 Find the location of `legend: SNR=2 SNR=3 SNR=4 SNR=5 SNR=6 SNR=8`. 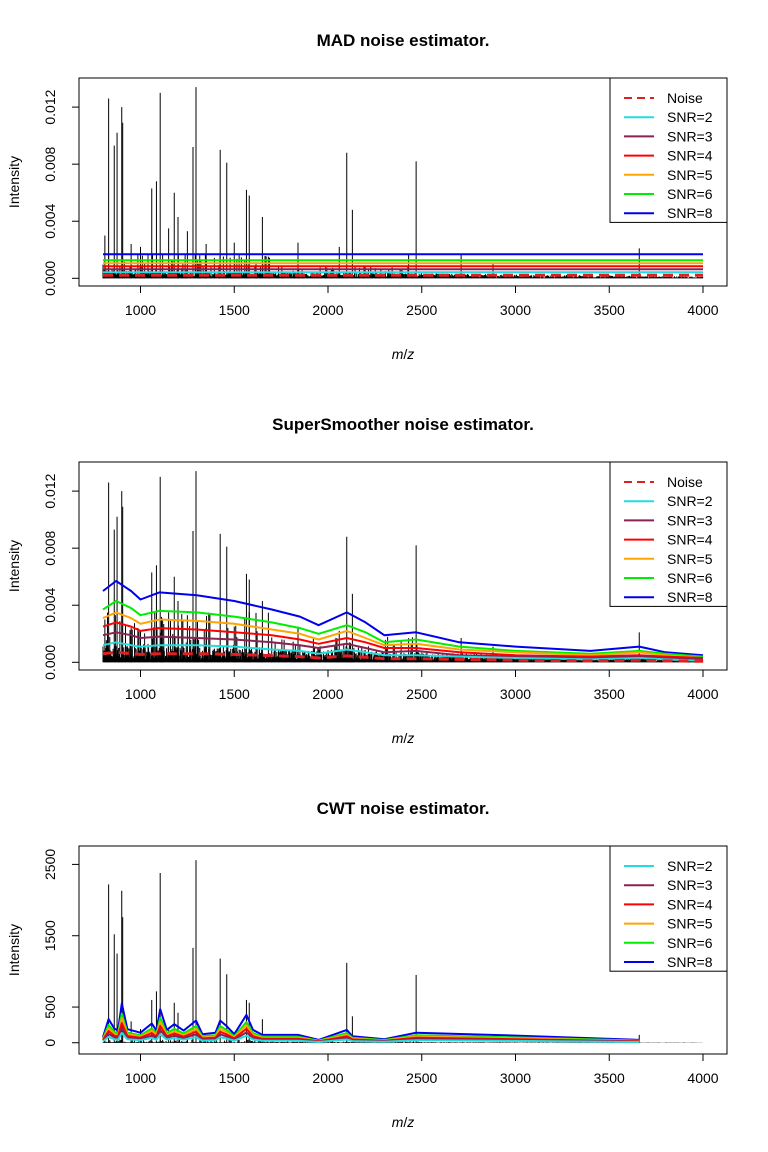

legend: SNR=2 SNR=3 SNR=4 SNR=5 SNR=6 SNR=8 is located at coordinates (668, 908).